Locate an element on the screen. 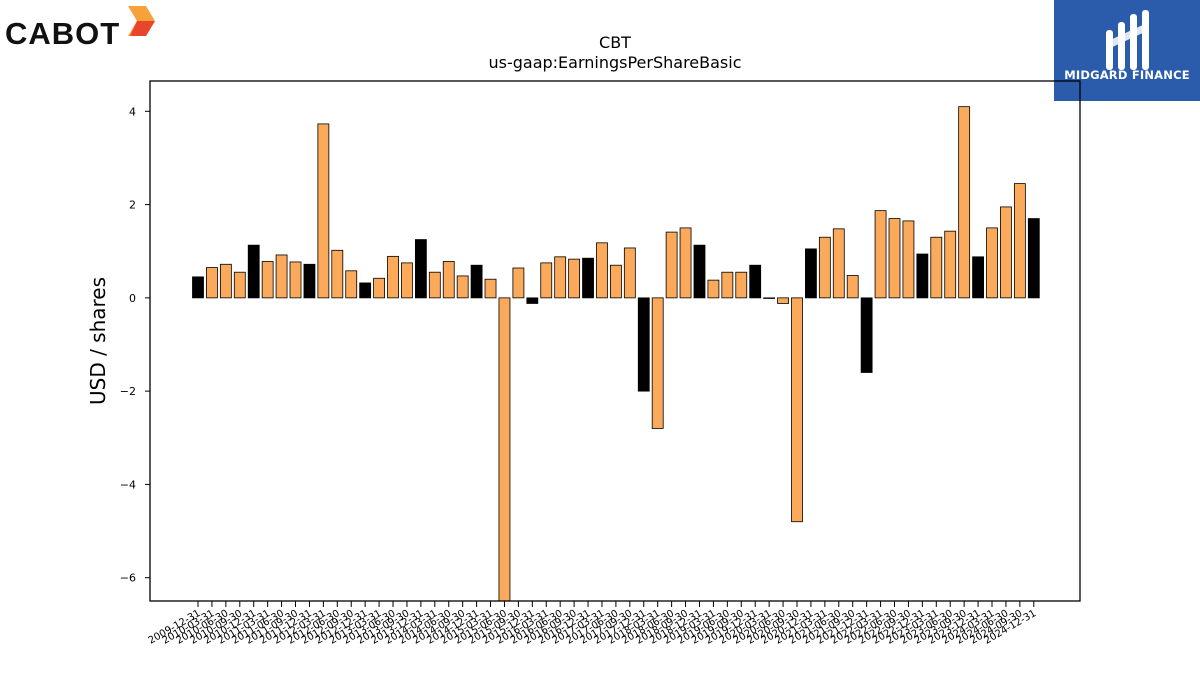 The width and height of the screenshot is (1200, 675). midgard-finance-logo: MIDGARD FINANCE is located at coordinates (1127, 50).